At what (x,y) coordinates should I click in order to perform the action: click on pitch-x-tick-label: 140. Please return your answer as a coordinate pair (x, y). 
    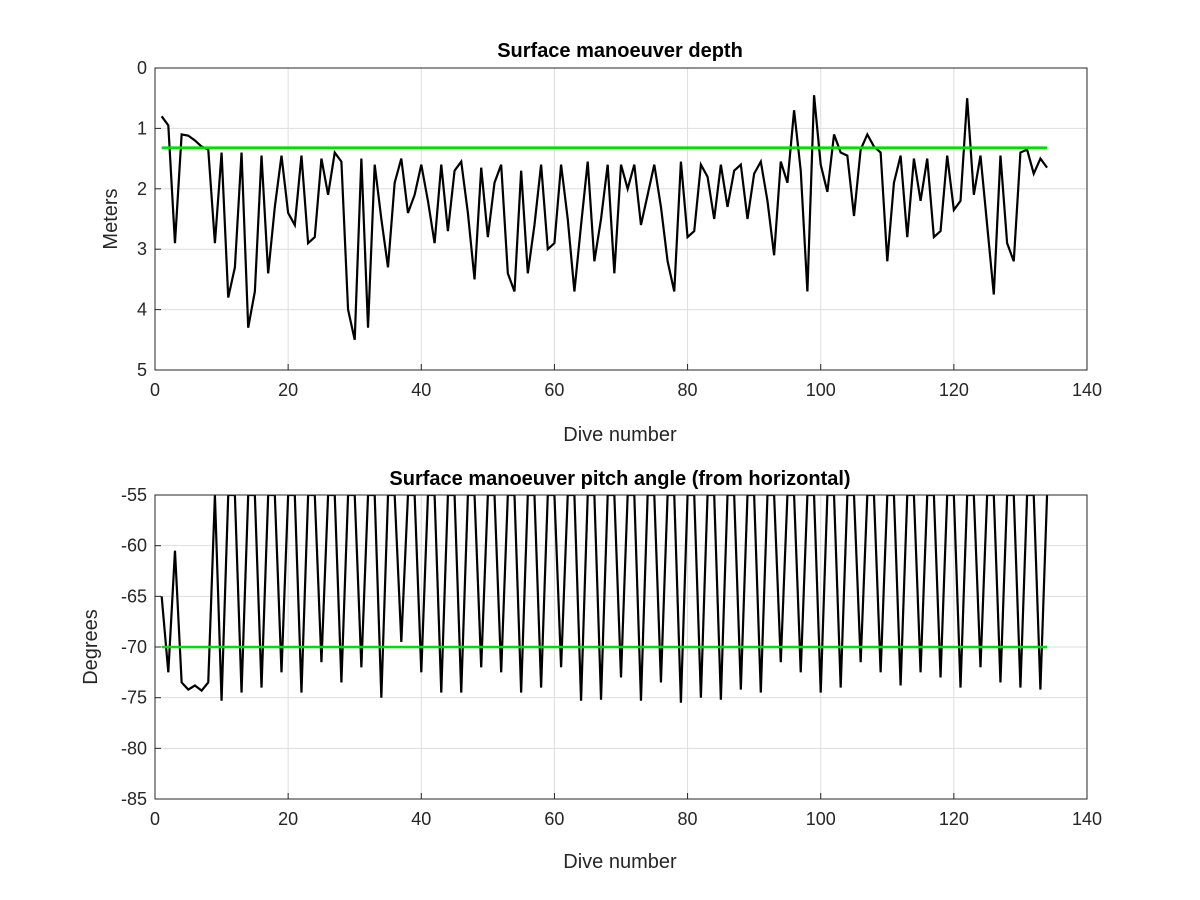
    Looking at the image, I should click on (1087, 819).